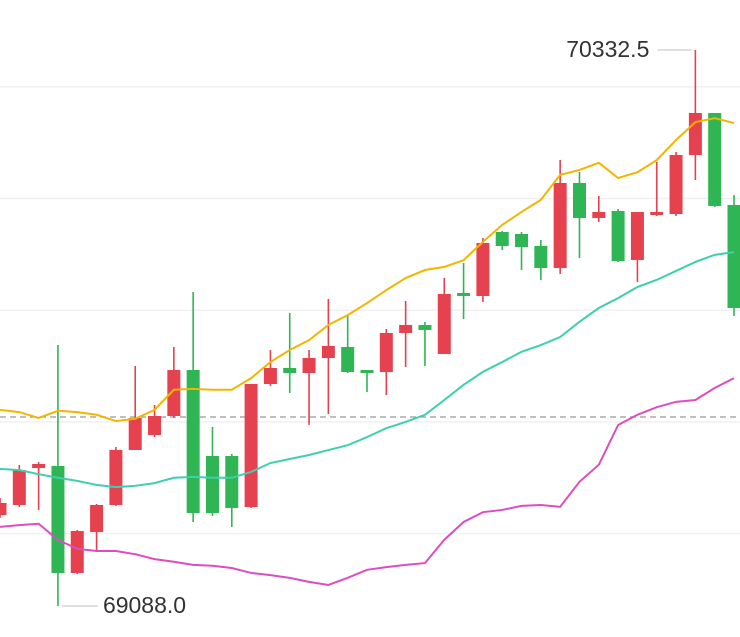  Describe the element at coordinates (607, 49) in the screenshot. I see `annotation-label: 70332.5` at that location.